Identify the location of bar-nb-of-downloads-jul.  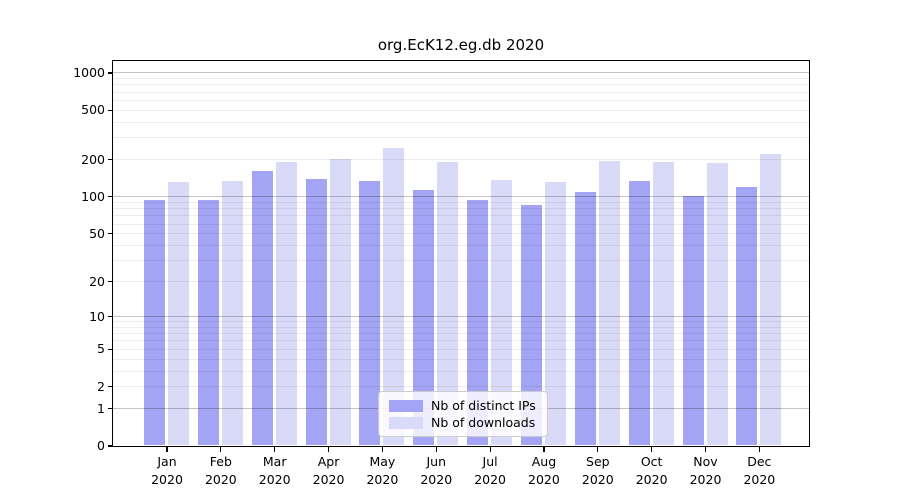
(502, 313).